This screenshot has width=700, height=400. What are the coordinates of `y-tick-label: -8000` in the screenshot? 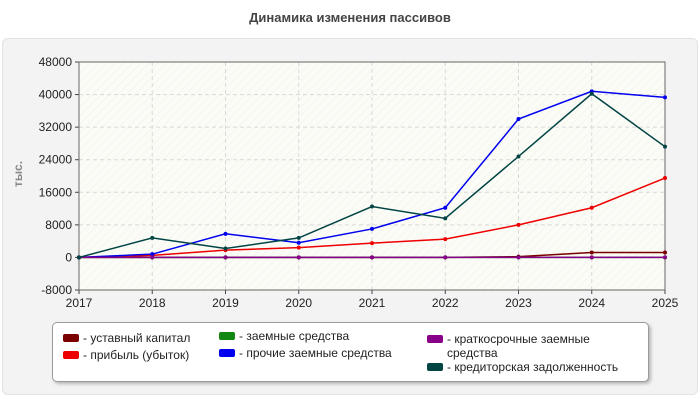 It's located at (56, 290).